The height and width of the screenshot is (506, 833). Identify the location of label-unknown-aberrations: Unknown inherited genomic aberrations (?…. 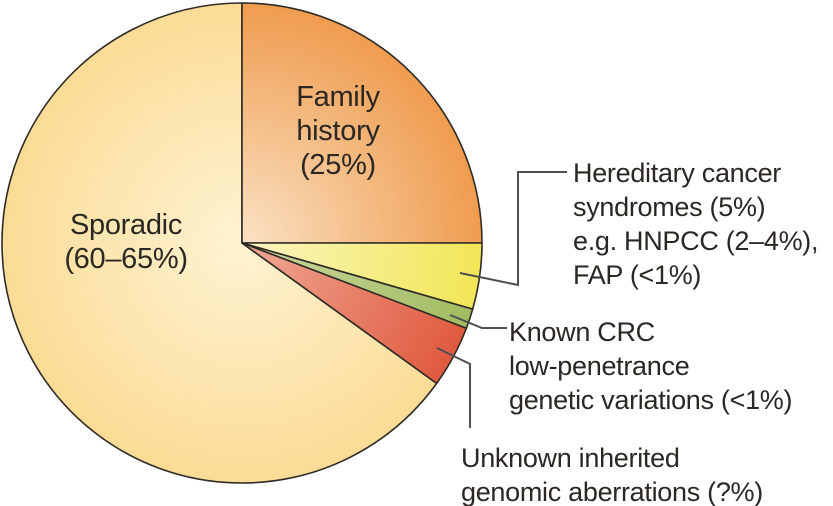
(612, 473).